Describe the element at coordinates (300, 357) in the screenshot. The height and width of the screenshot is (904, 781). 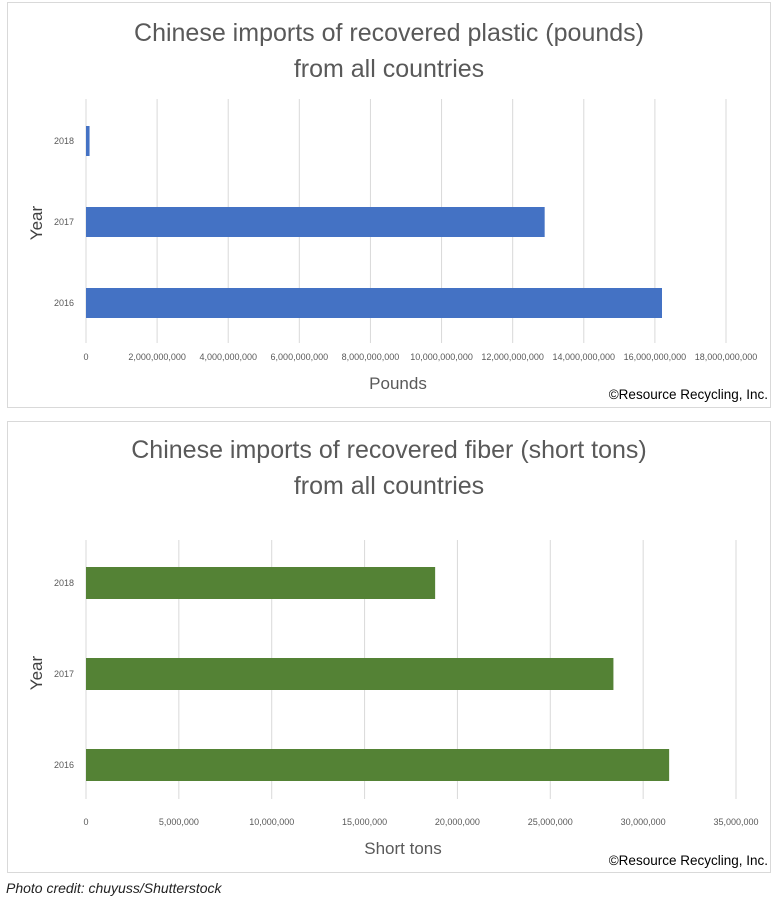
I see `plastic-x-tick-label: 6,000,000,000` at that location.